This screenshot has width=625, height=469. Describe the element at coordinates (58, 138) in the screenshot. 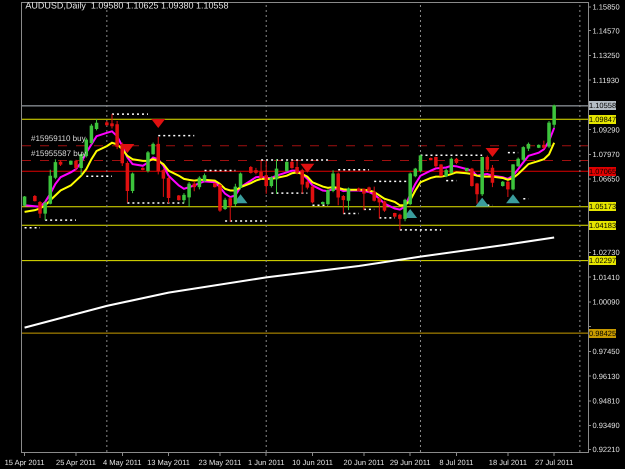

I see `ref-line-label: #15959110 buy` at that location.